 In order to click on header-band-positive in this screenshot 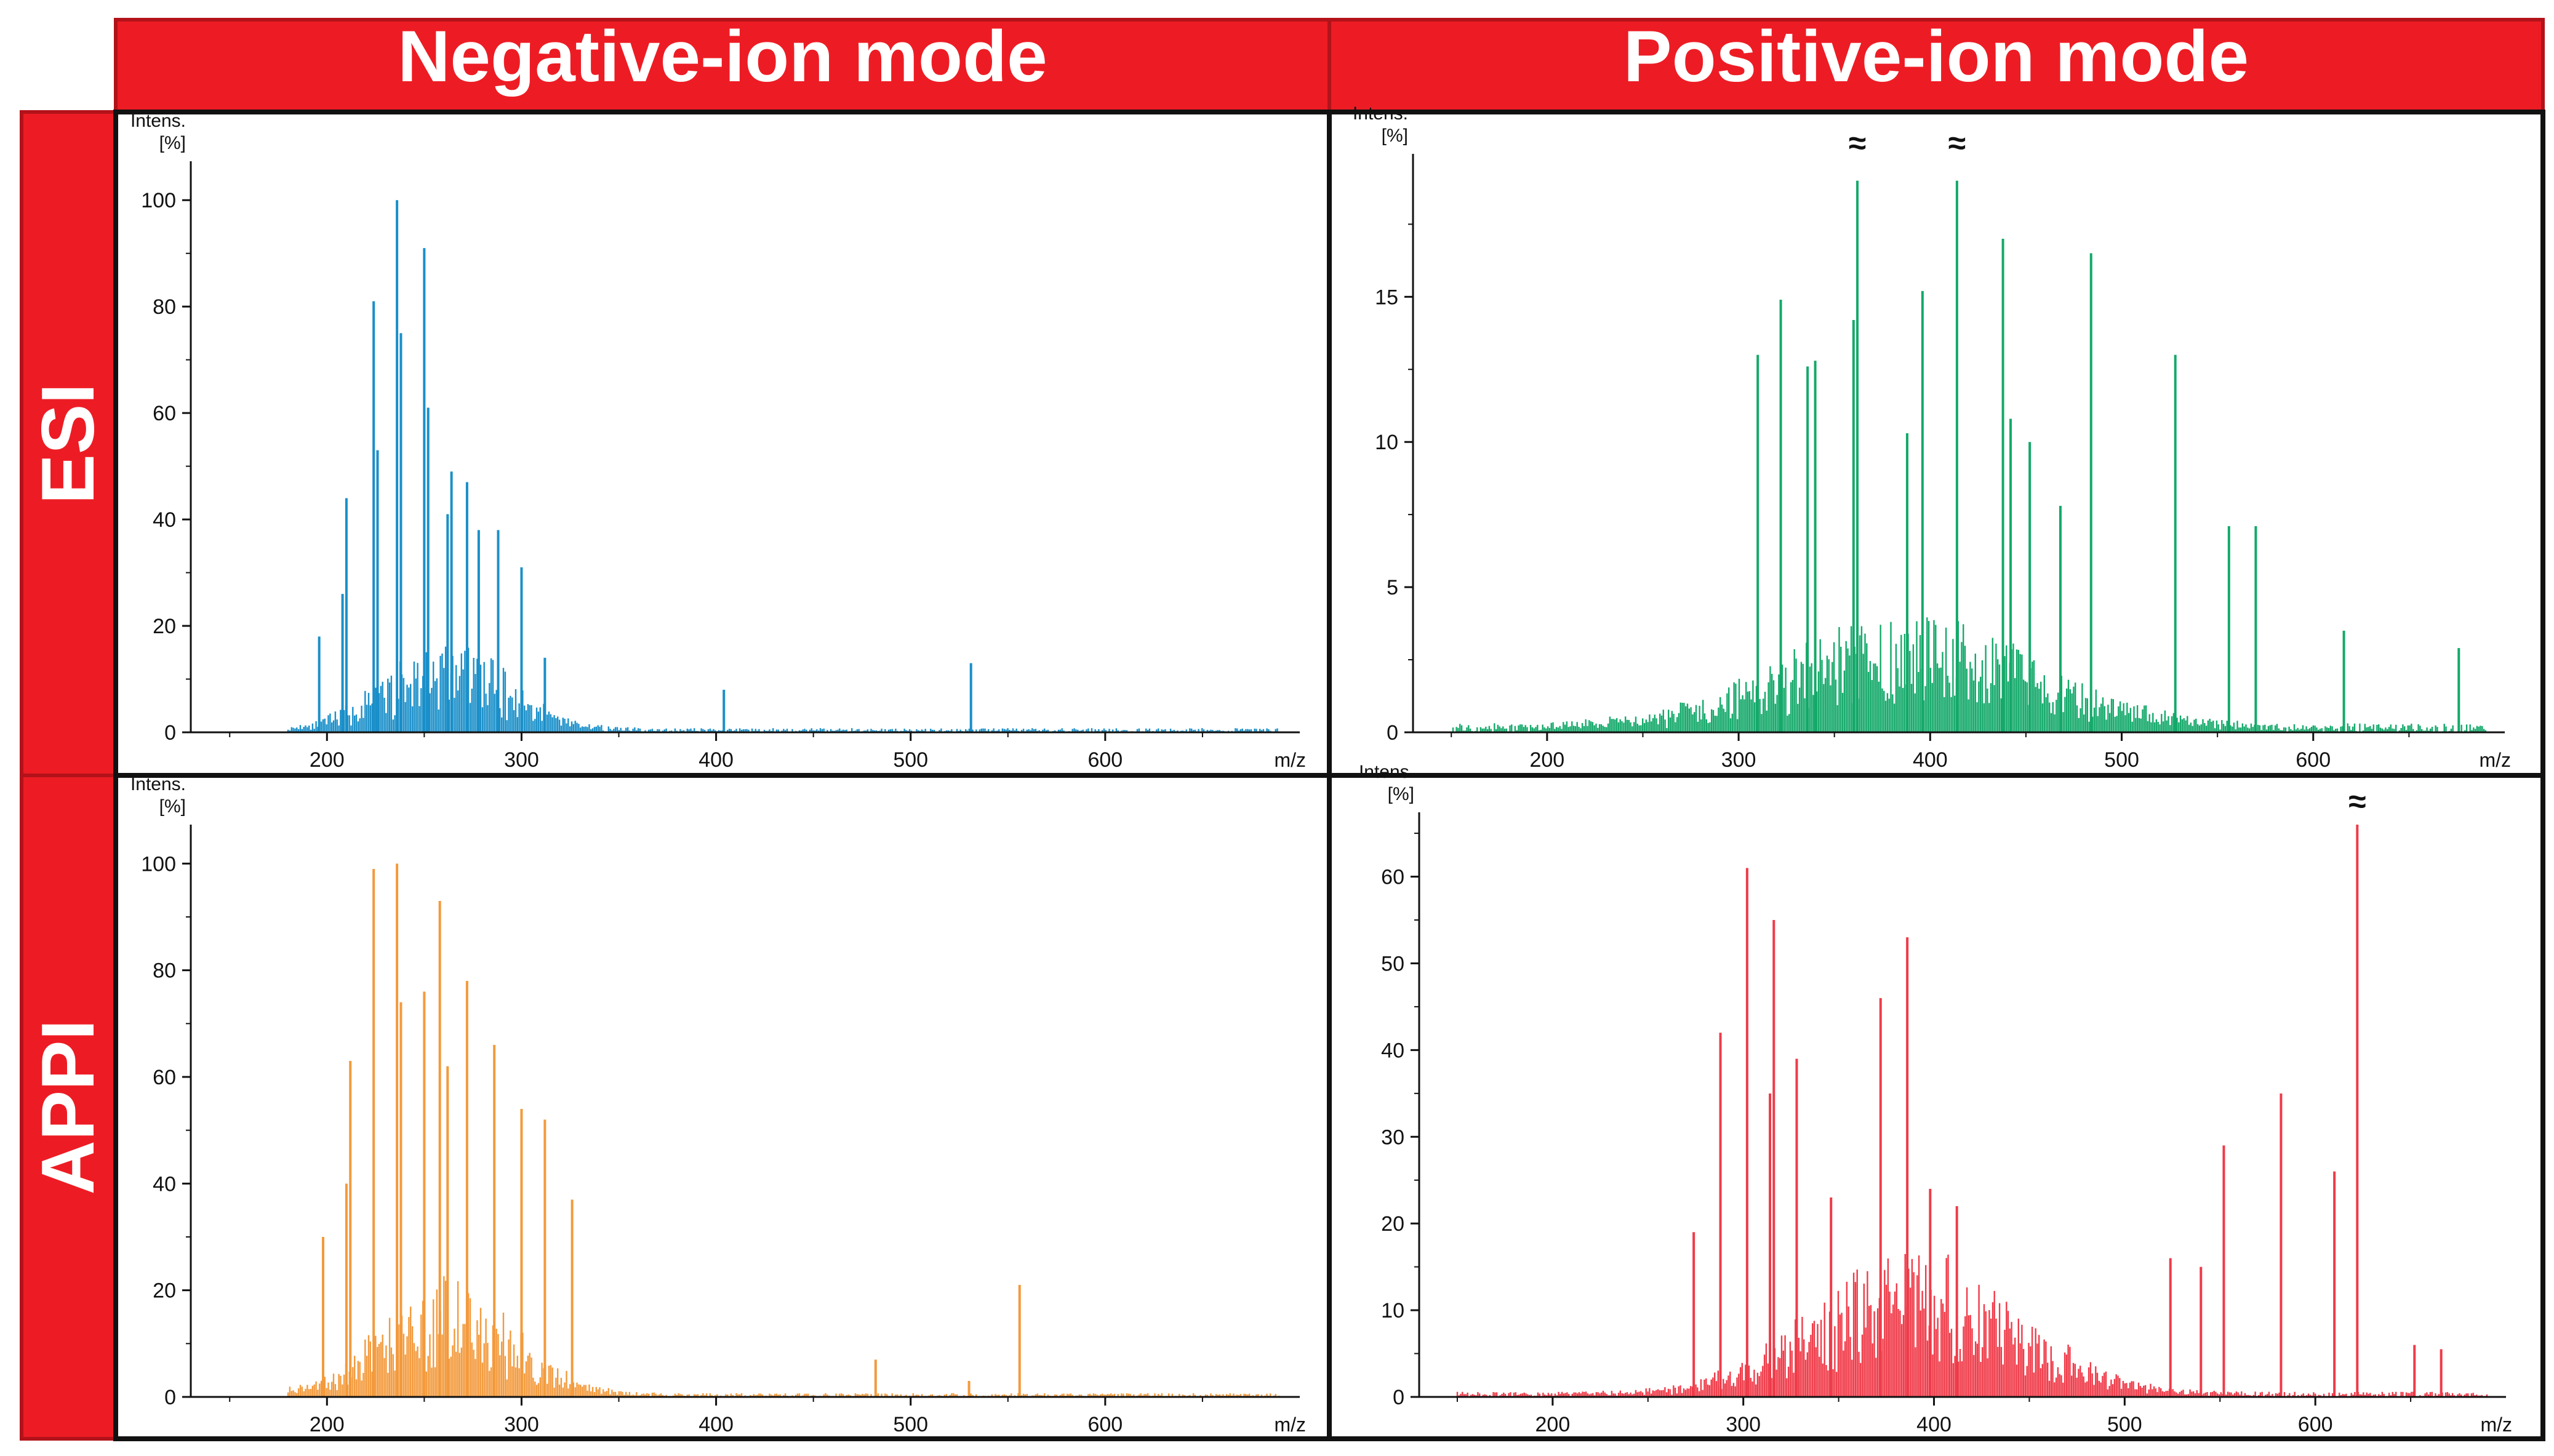, I will do `click(1936, 66)`.